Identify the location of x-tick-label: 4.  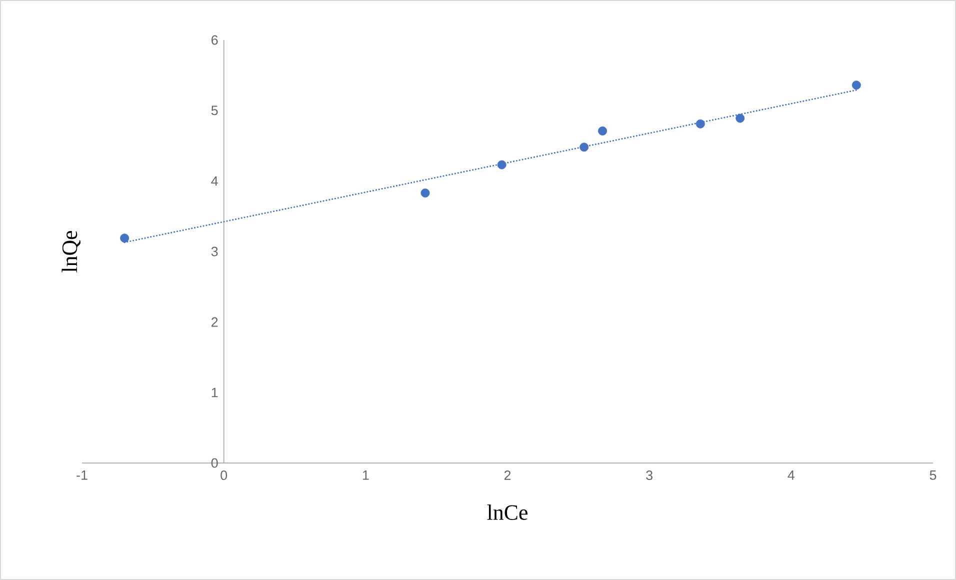
(791, 475).